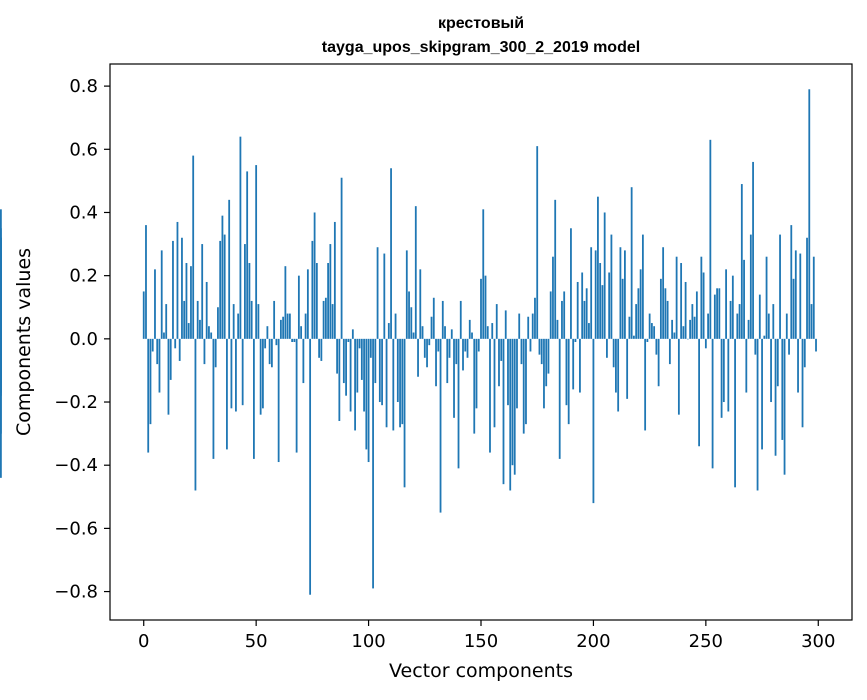  Describe the element at coordinates (481, 641) in the screenshot. I see `x-tick-label: 150` at that location.